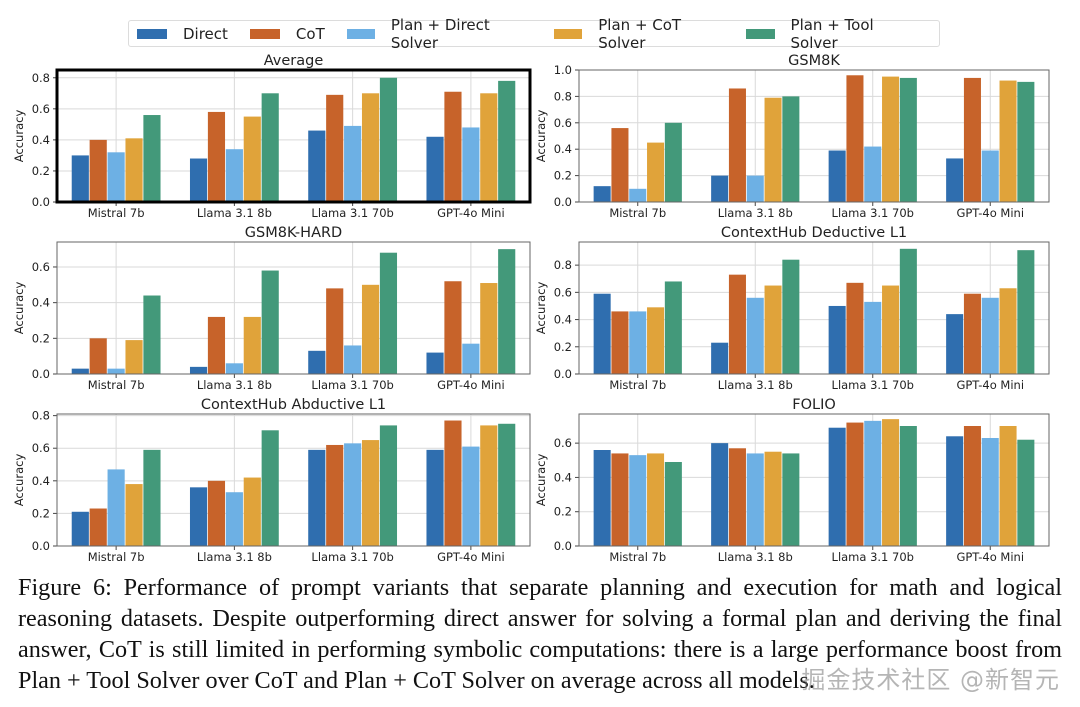  I want to click on chart-title: GSM8K, so click(814, 61).